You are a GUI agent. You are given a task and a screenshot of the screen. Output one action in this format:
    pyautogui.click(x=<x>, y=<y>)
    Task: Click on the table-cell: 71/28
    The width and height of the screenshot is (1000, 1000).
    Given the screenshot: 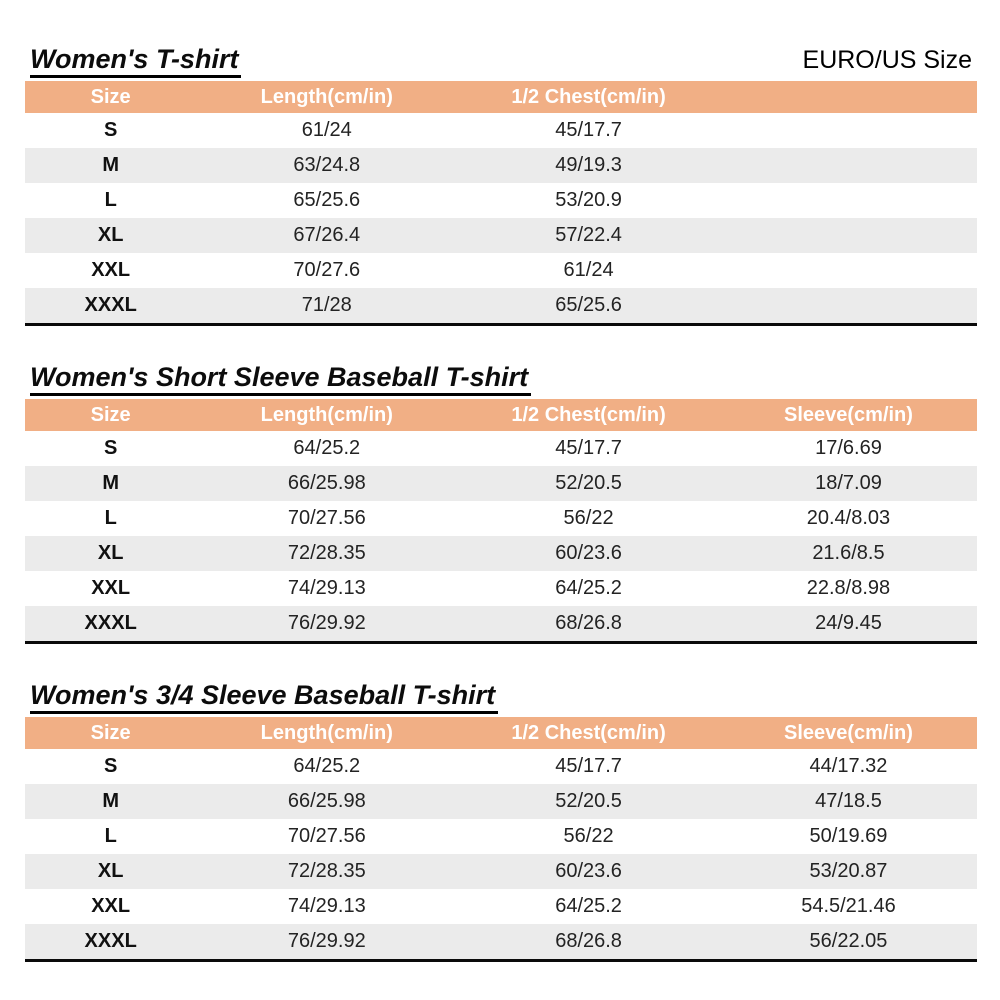 What is the action you would take?
    pyautogui.click(x=326, y=305)
    